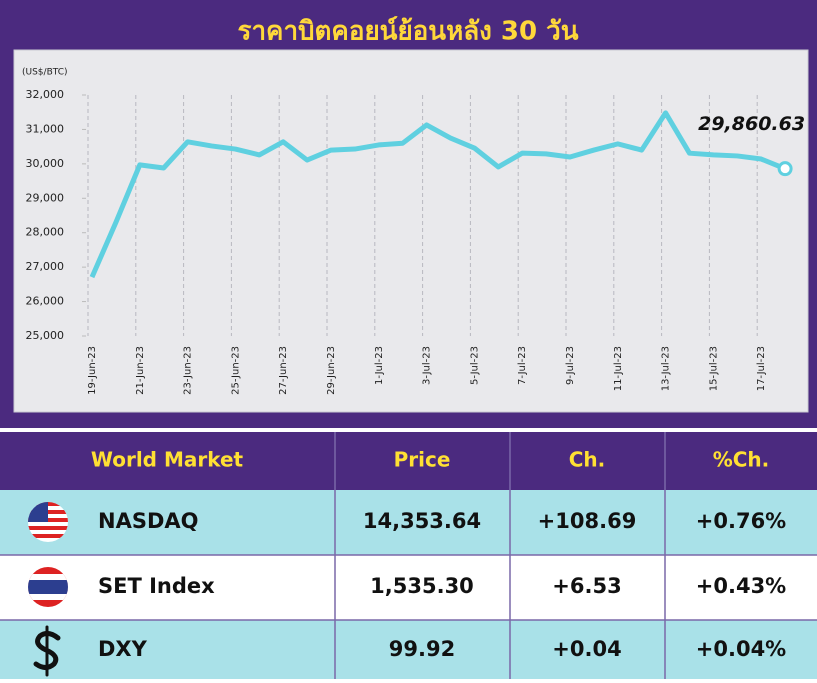 The width and height of the screenshot is (817, 683). I want to click on x-tick-label: 15-Jul-23, so click(713, 368).